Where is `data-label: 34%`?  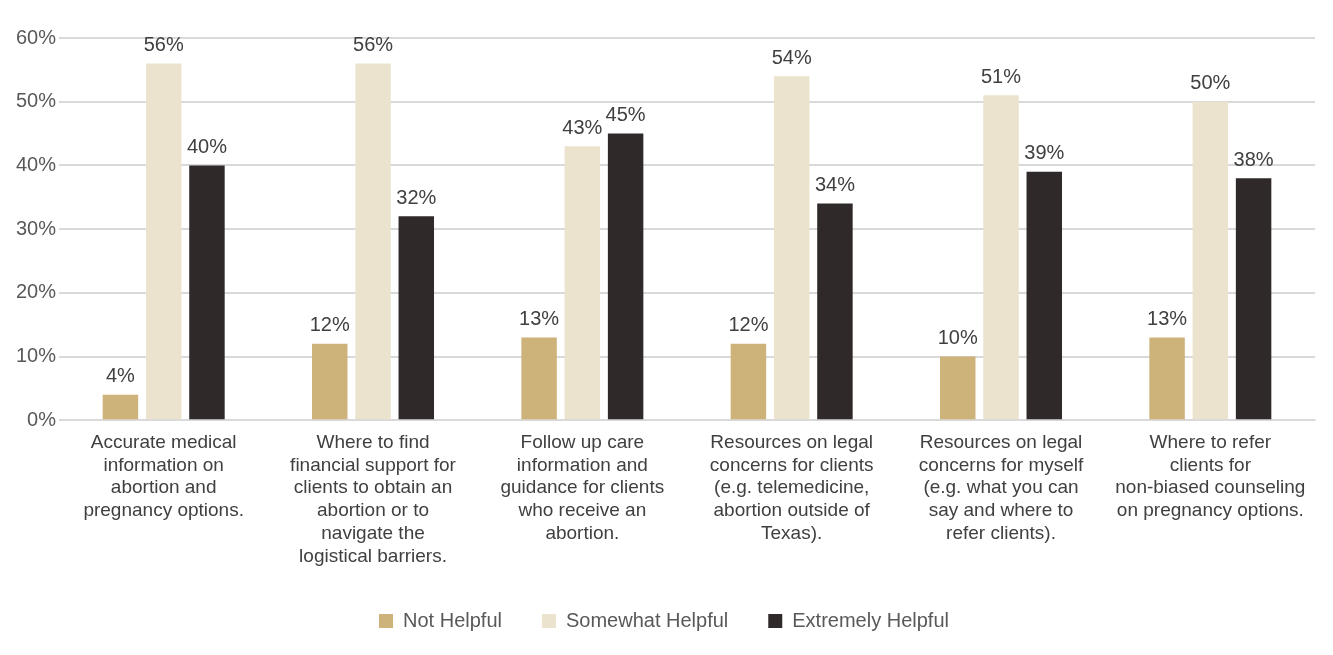
data-label: 34% is located at coordinates (835, 184).